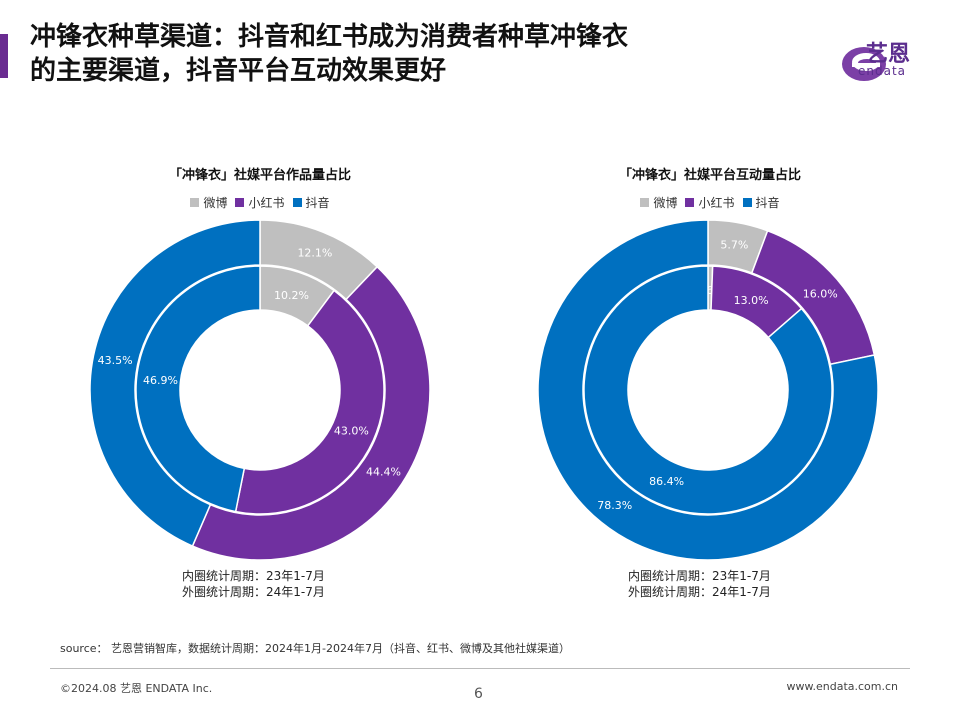 Image resolution: width=960 pixels, height=720 pixels. I want to click on endata-logo-icon, so click(864, 64).